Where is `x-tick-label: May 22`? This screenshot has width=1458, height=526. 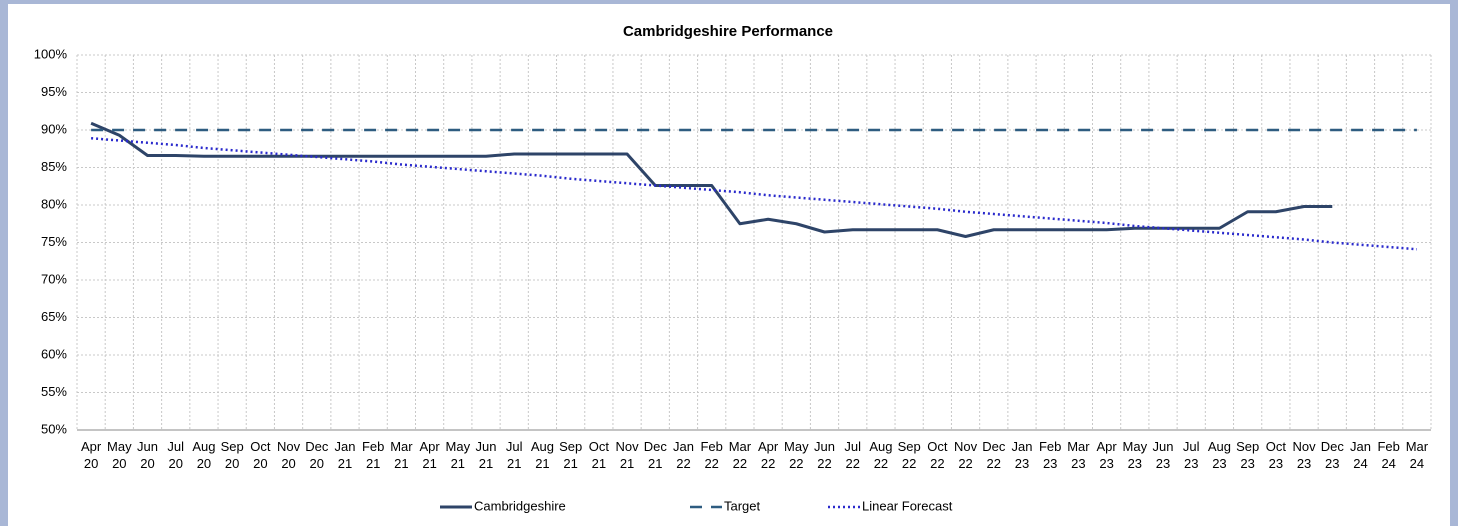 x-tick-label: May 22 is located at coordinates (796, 455).